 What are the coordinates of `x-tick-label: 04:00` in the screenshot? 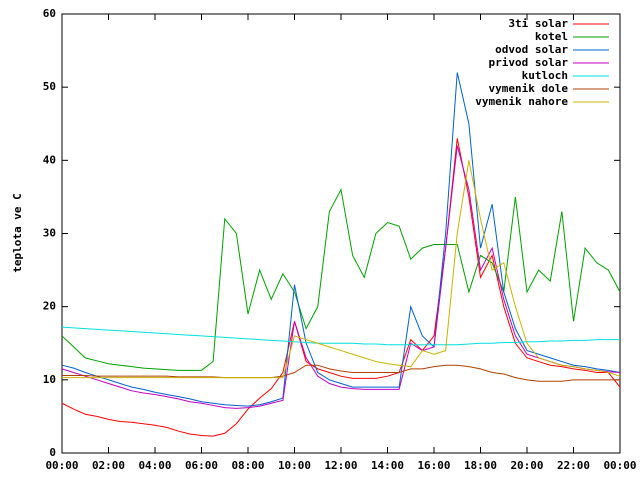 It's located at (154, 465).